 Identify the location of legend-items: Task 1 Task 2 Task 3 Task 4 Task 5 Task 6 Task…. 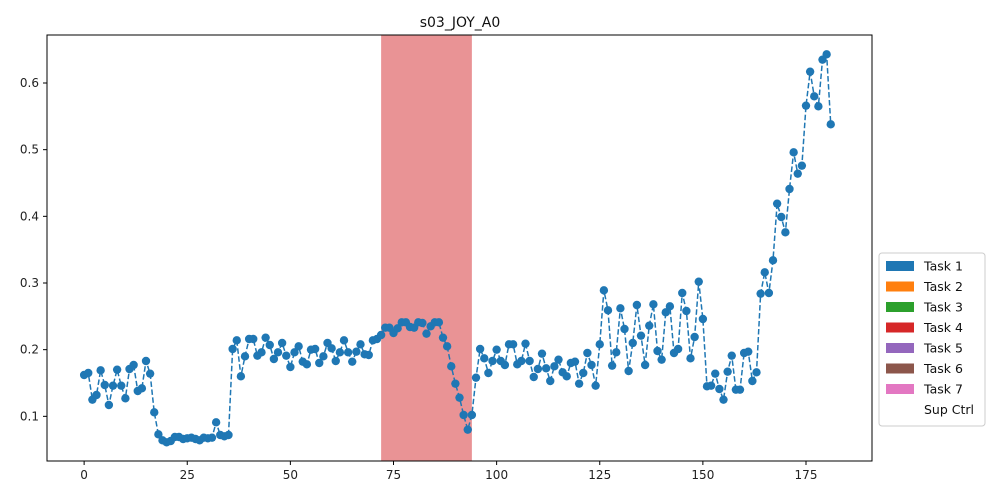
(930, 338).